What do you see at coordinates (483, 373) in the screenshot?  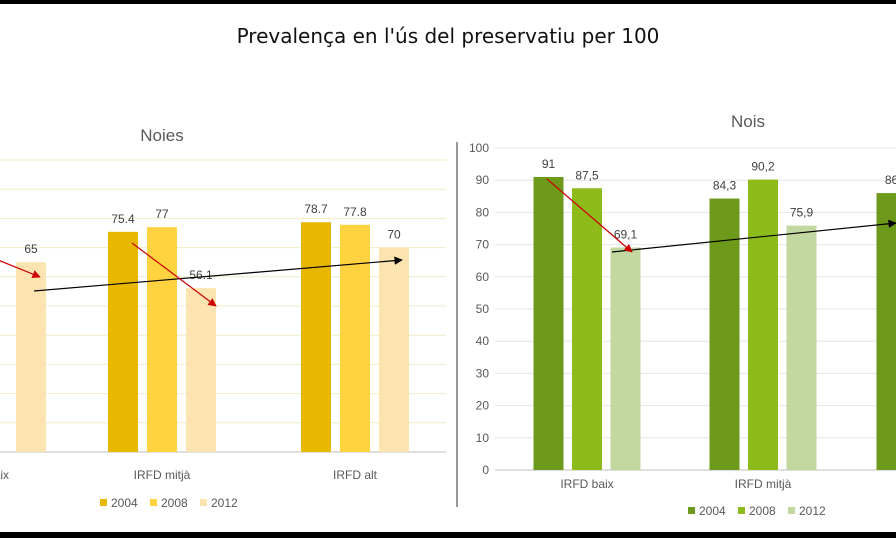 I see `y-tick-label: 30` at bounding box center [483, 373].